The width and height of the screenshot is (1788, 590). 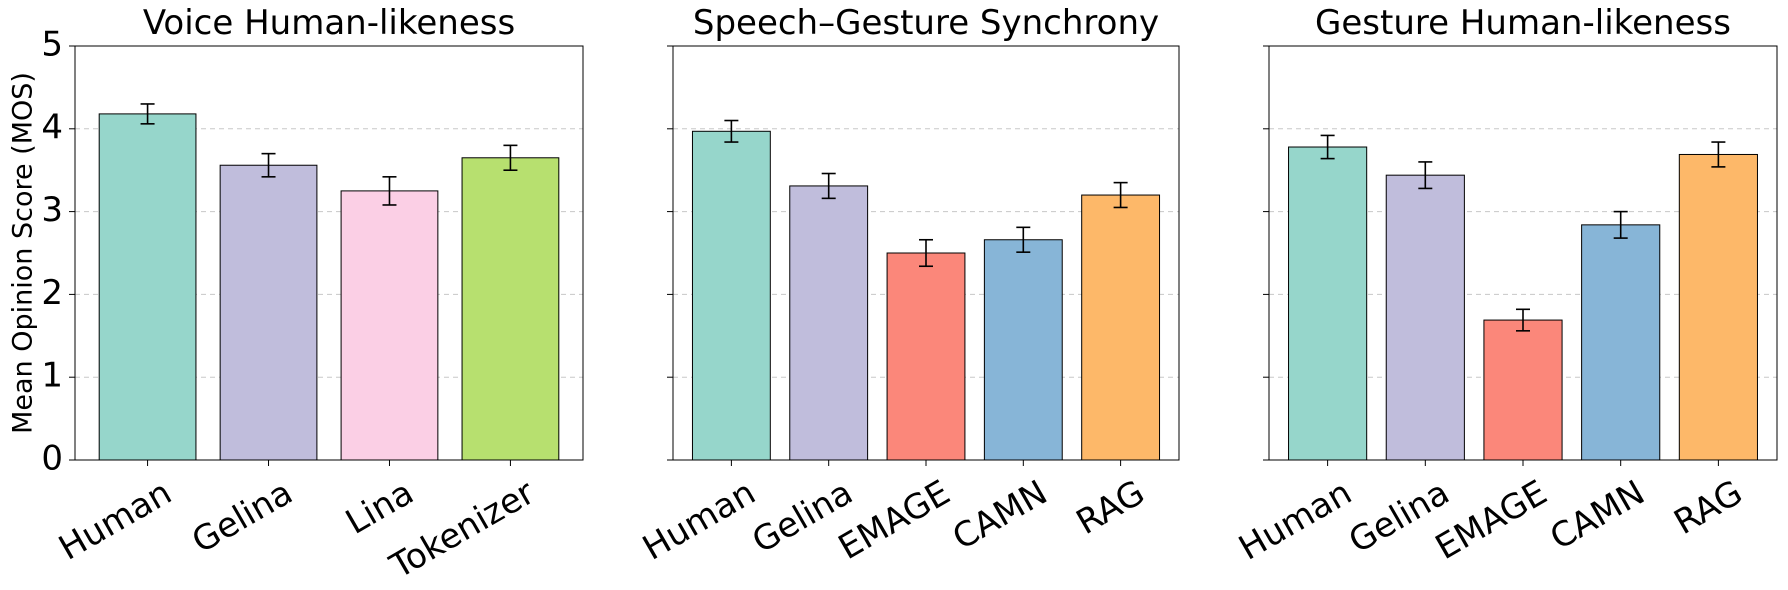 I want to click on y-tick-label: 5, so click(x=52, y=45).